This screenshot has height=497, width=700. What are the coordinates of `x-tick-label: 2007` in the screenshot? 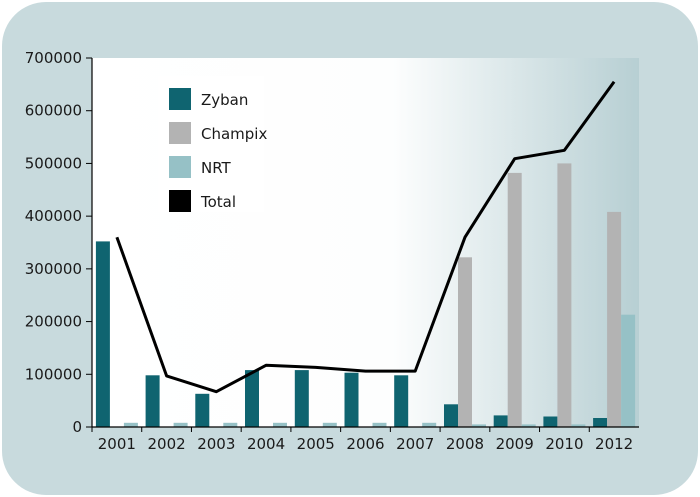 It's located at (415, 444).